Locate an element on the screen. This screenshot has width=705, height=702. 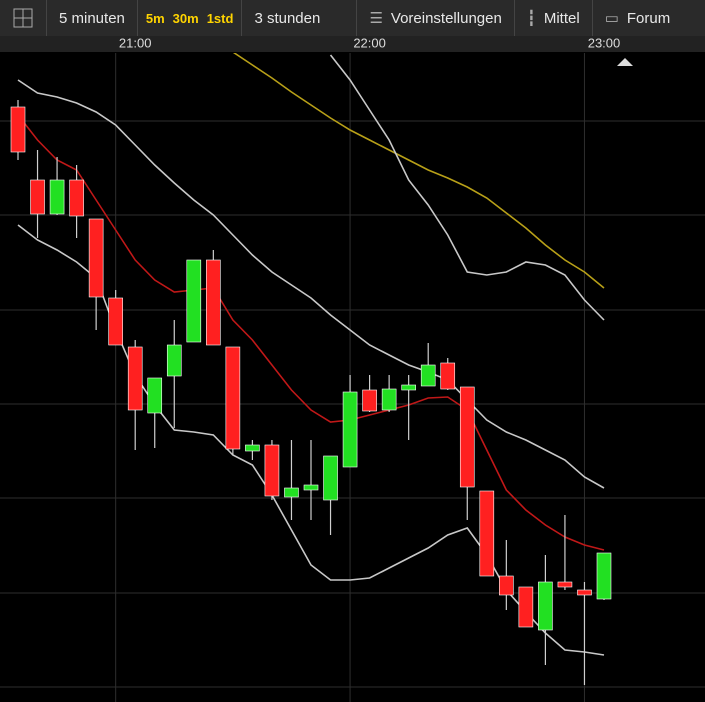
style-icon: ┇ is located at coordinates (531, 18).